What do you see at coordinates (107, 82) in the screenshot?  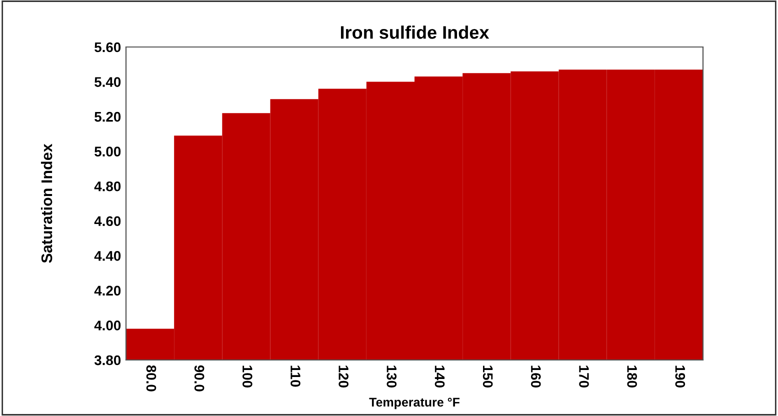 I see `y-tick-label: 5.40` at bounding box center [107, 82].